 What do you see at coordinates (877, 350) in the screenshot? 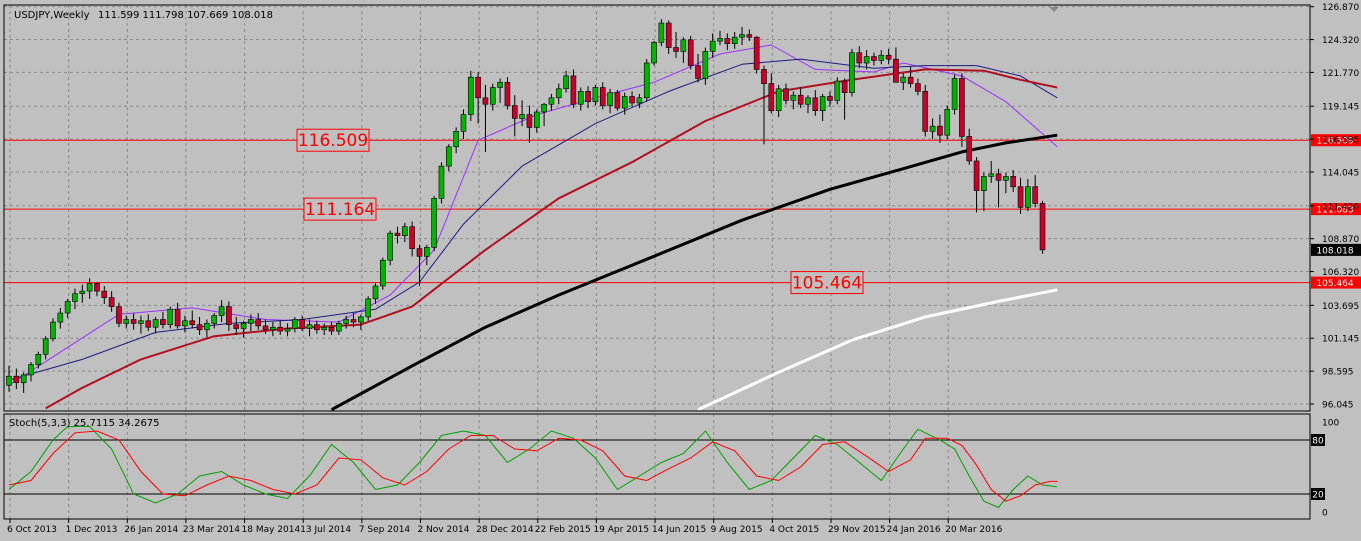
I see `ma-400-line` at bounding box center [877, 350].